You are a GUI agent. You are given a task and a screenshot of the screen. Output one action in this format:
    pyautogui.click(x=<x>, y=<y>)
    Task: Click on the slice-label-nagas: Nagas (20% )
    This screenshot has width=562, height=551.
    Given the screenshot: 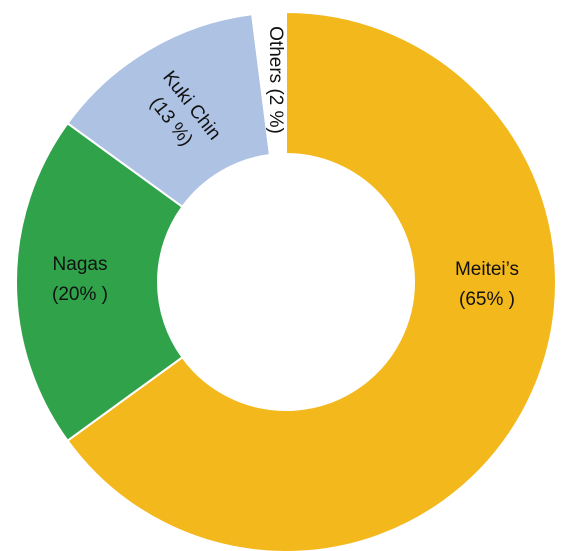 What is the action you would take?
    pyautogui.click(x=80, y=279)
    